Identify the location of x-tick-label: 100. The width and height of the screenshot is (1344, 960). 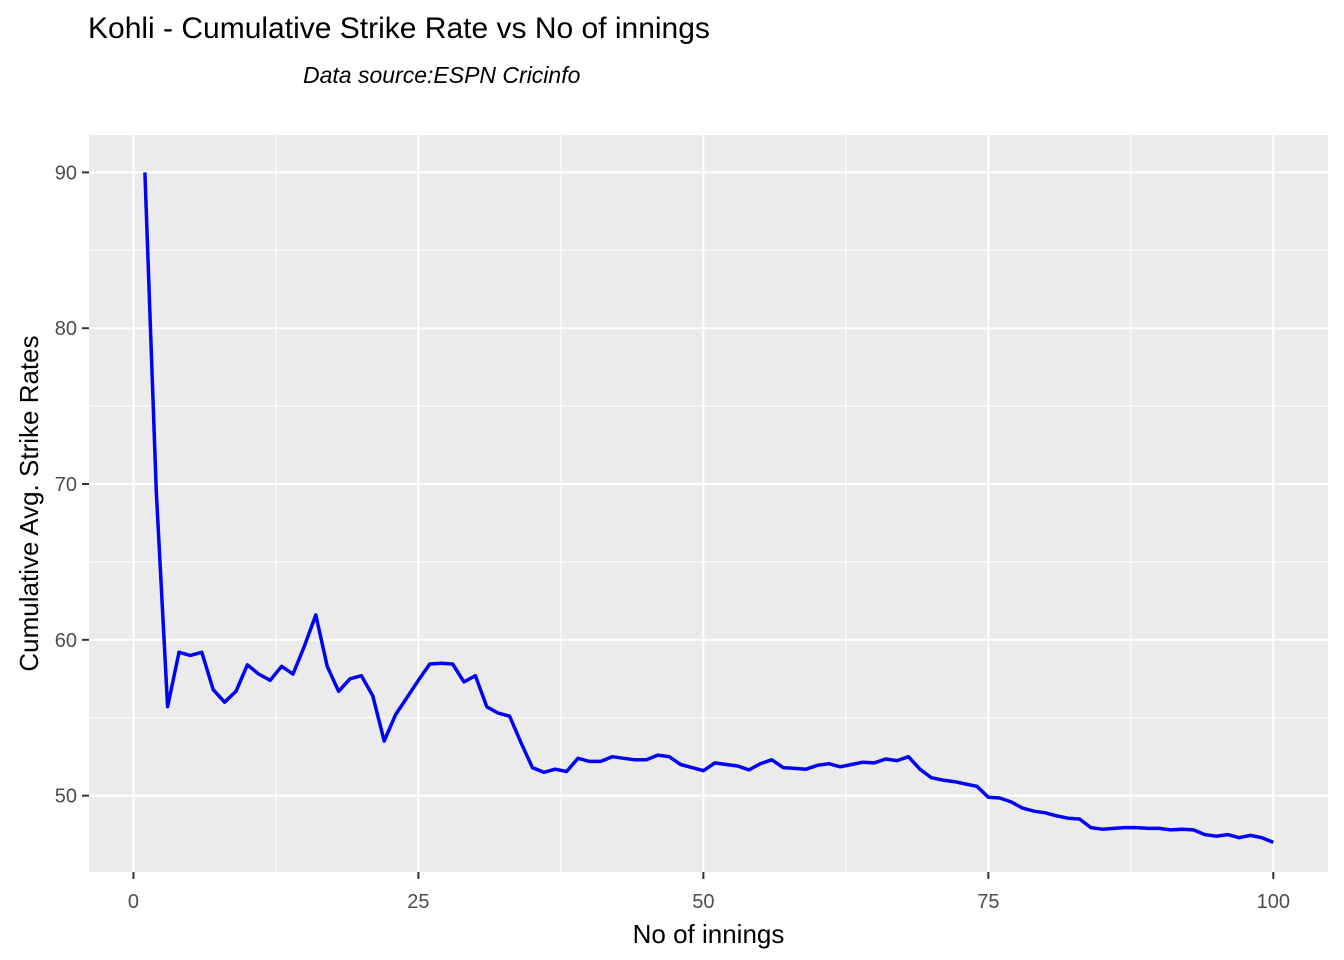
(1273, 902).